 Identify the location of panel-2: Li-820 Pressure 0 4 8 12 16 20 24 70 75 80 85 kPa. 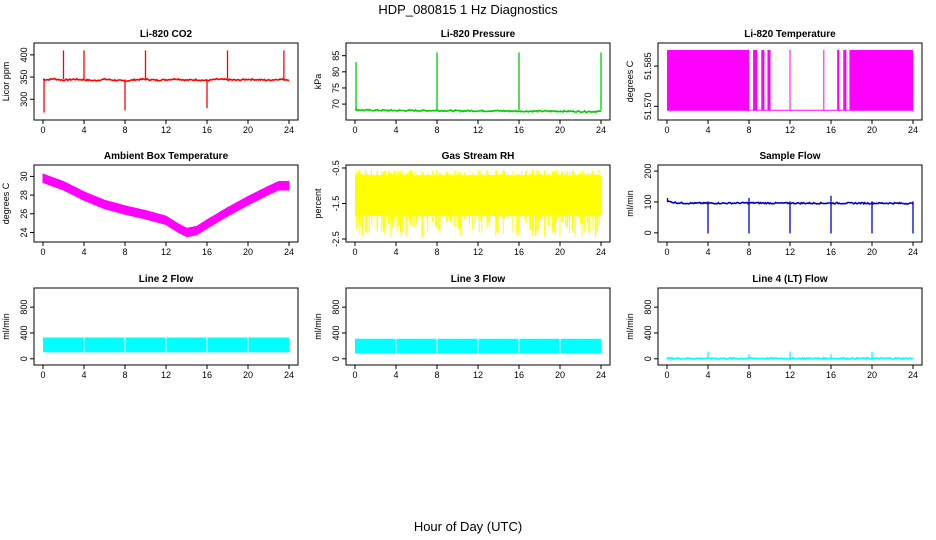
(462, 82).